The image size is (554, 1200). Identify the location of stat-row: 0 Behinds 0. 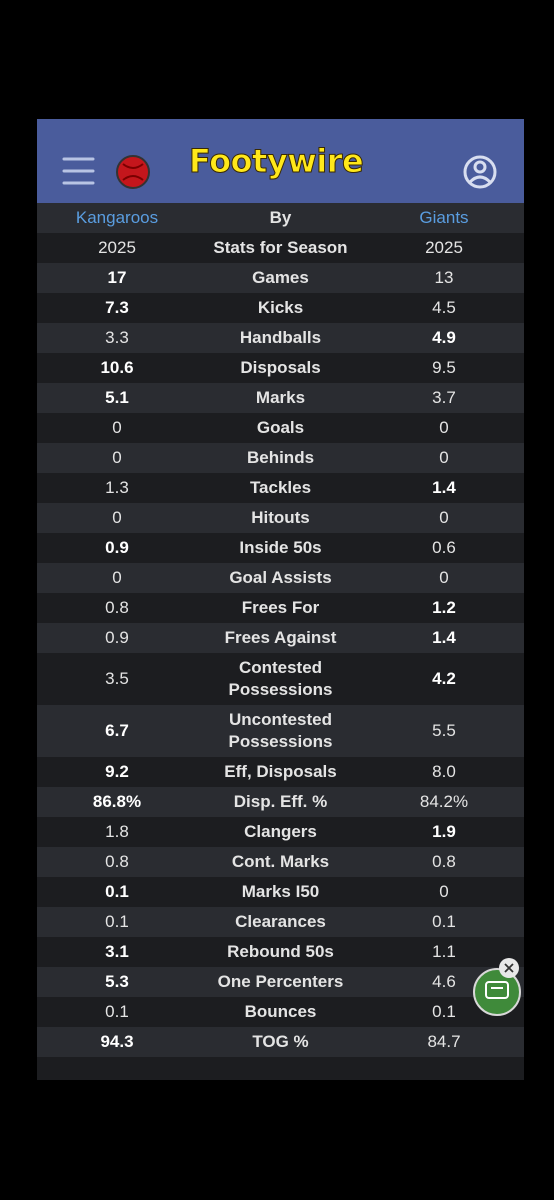
(280, 458).